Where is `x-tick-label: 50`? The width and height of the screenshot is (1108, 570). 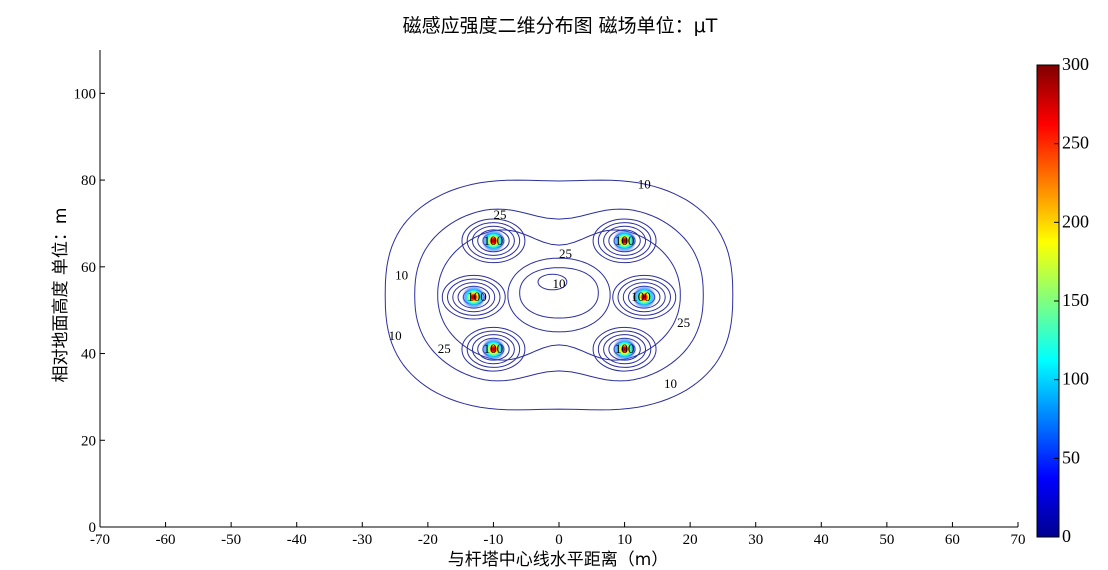
x-tick-label: 50 is located at coordinates (886, 540).